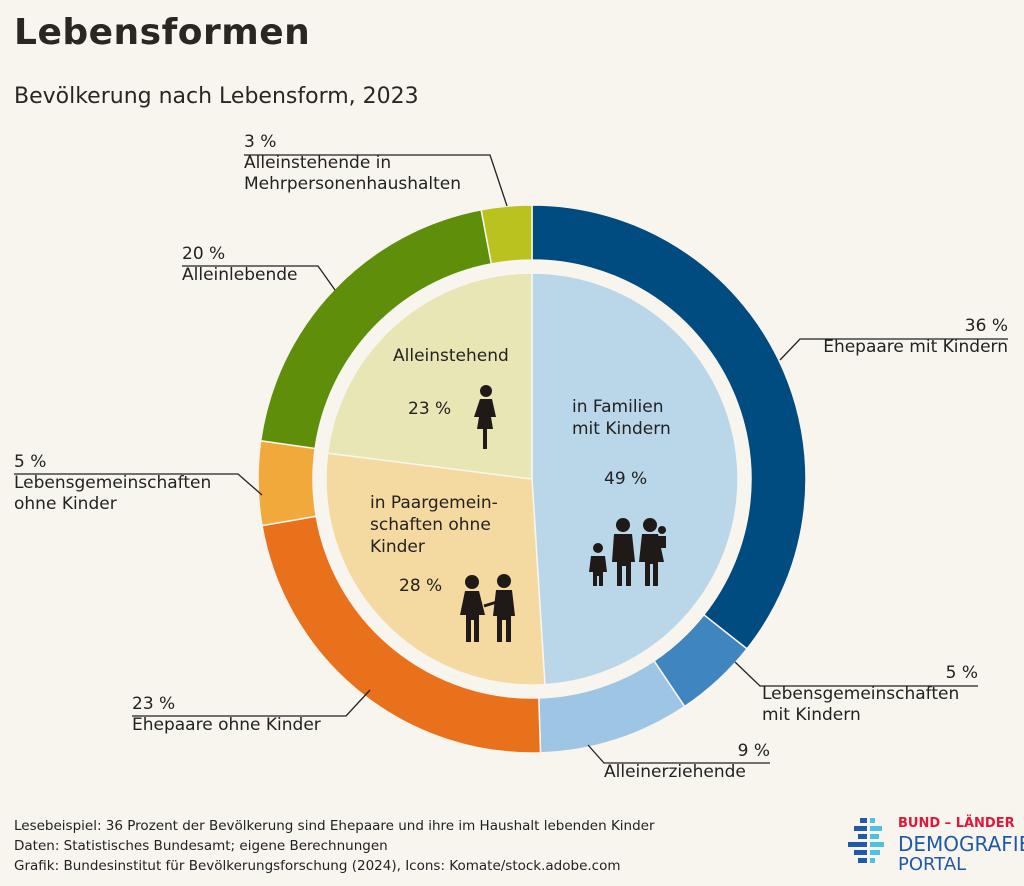 The image size is (1024, 886). What do you see at coordinates (240, 275) in the screenshot?
I see `category-label: Alleinlebende` at bounding box center [240, 275].